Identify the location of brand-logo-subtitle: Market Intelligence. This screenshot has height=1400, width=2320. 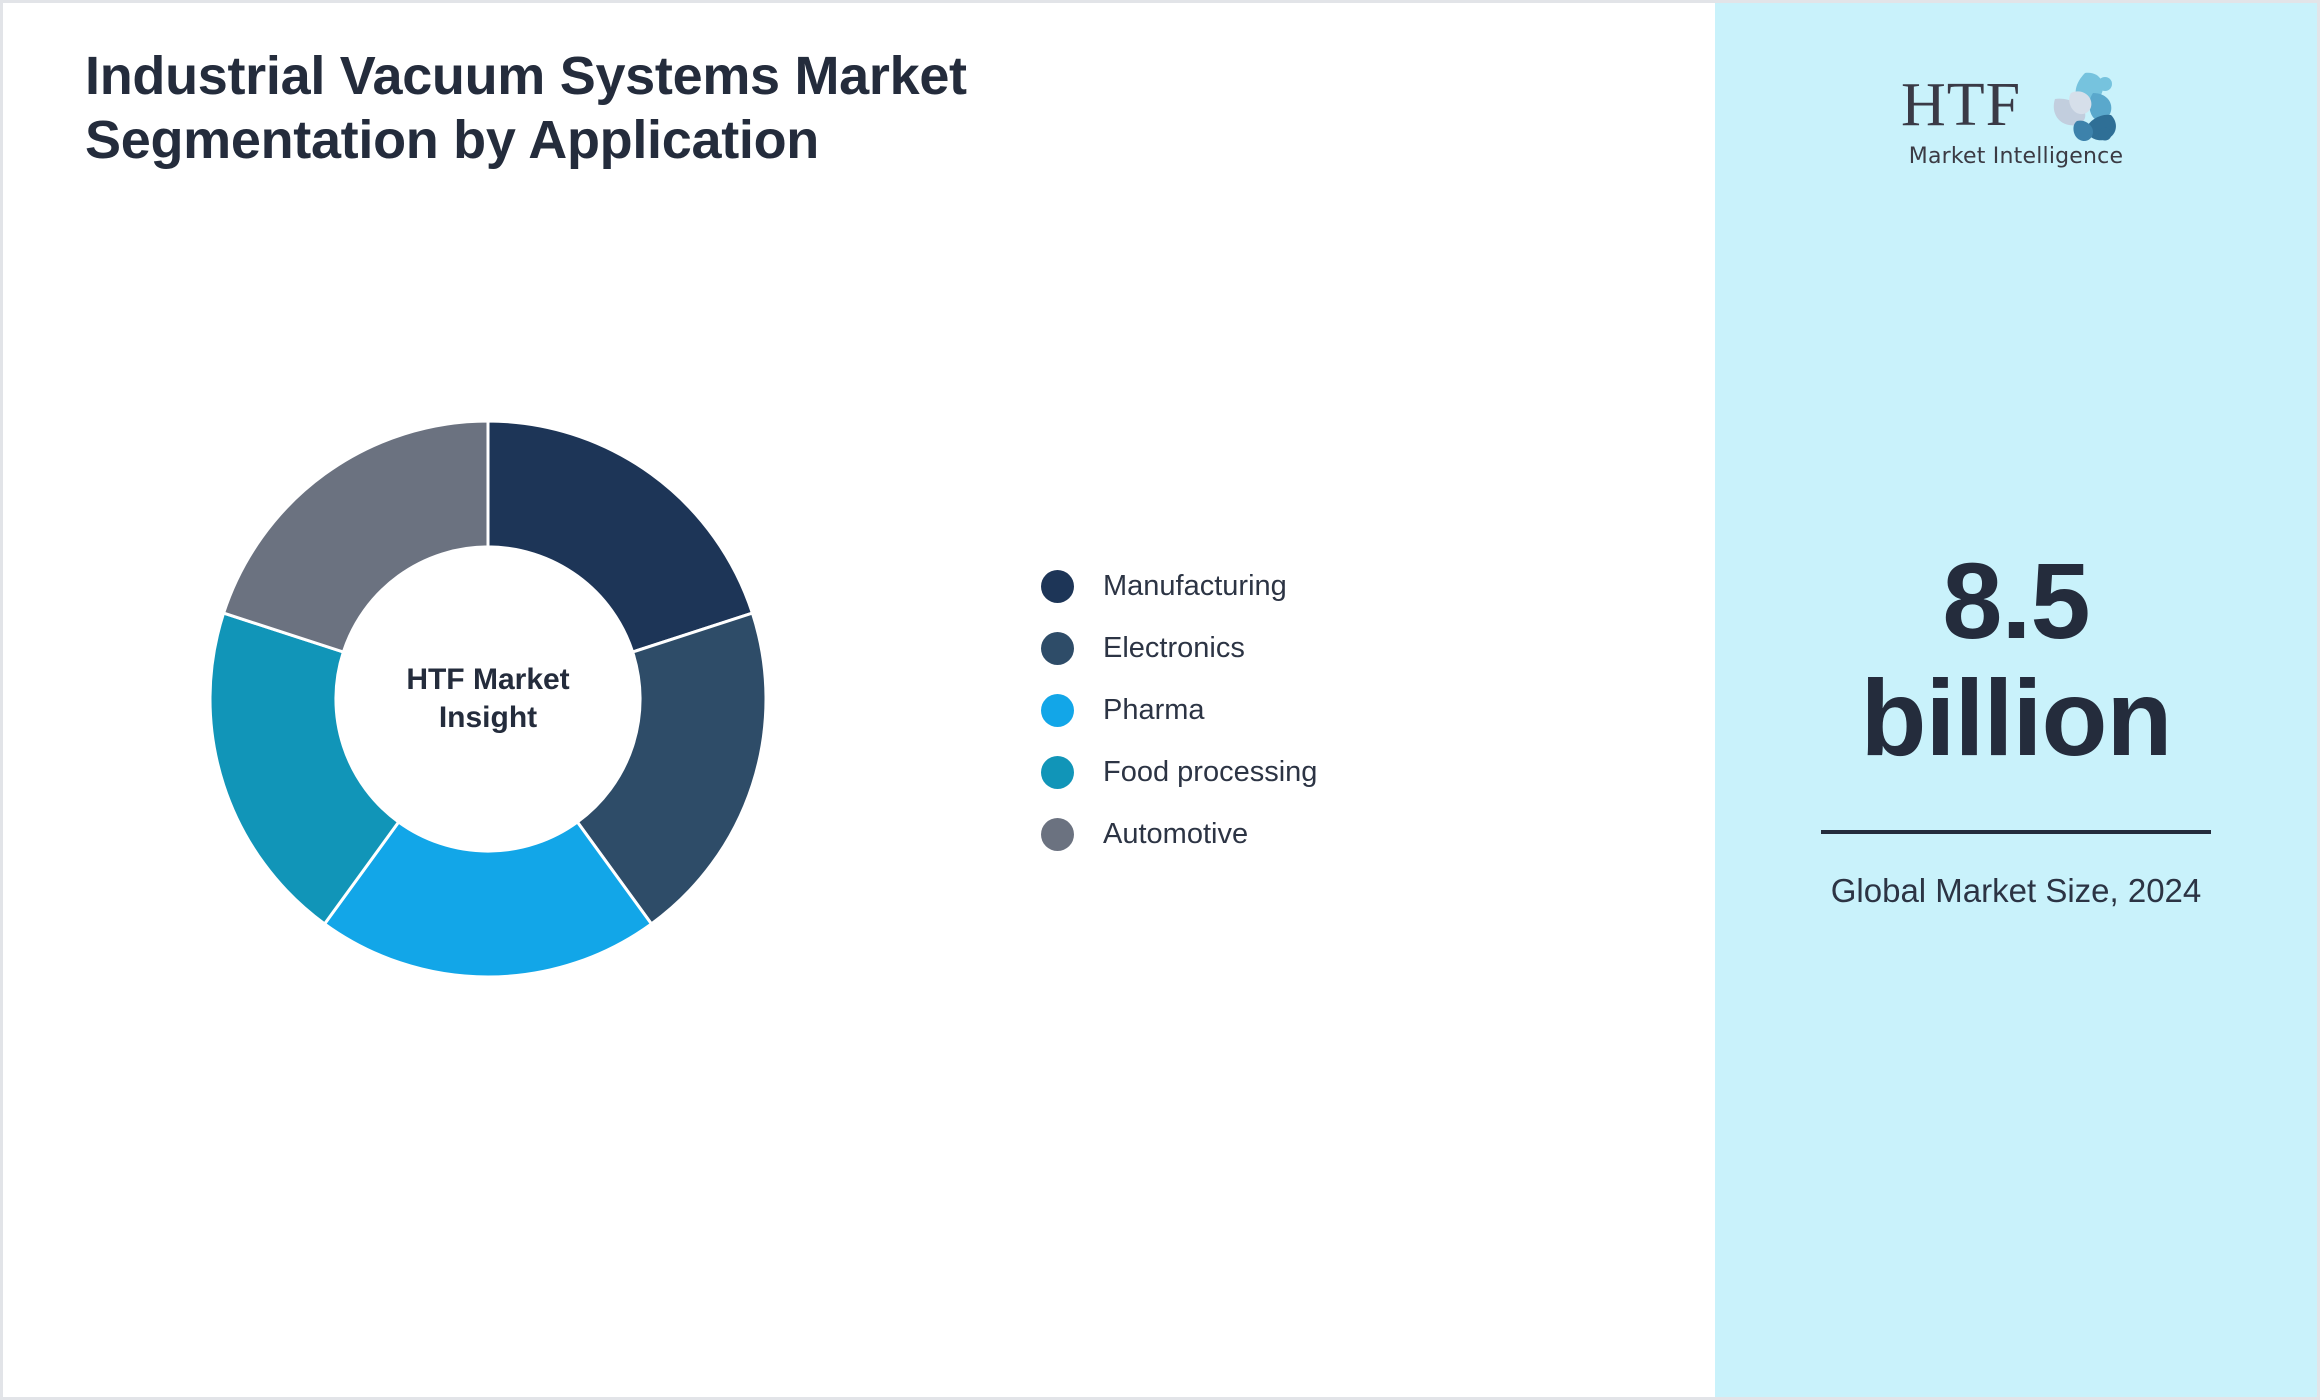
(2016, 156).